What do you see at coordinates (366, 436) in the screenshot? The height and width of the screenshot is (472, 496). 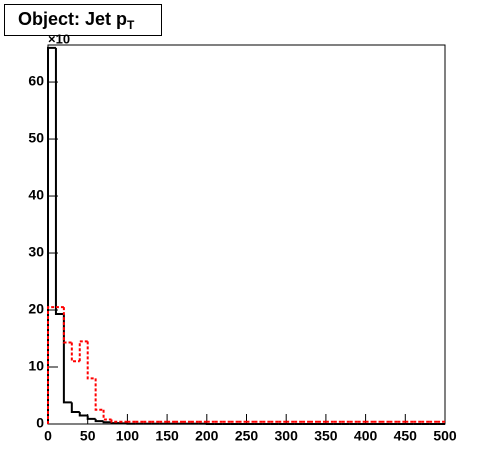 I see `x-tick-label: 400` at bounding box center [366, 436].